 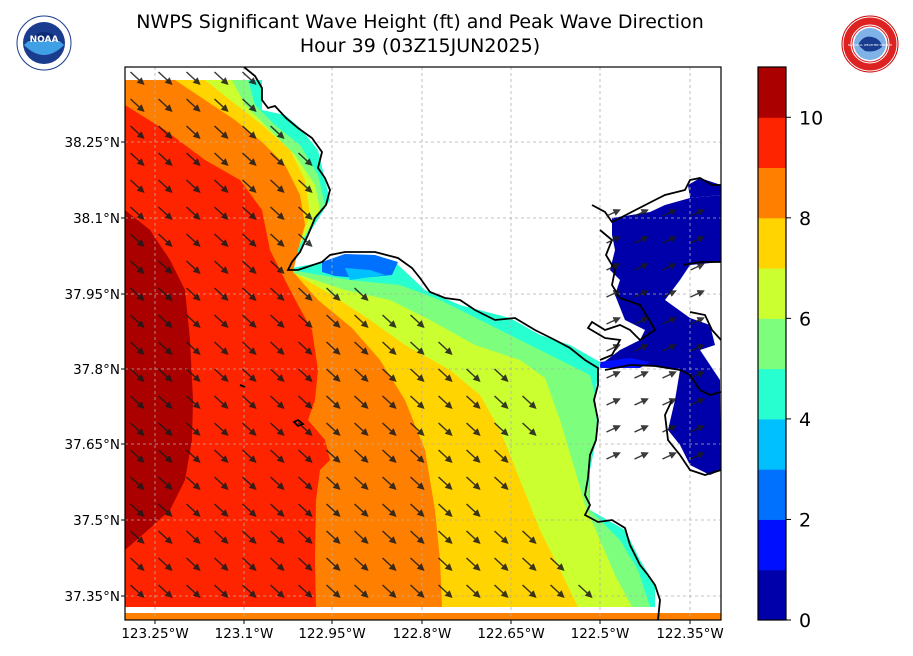 What do you see at coordinates (790, 349) in the screenshot?
I see `colorbar: 0 2 4 6 8 10` at bounding box center [790, 349].